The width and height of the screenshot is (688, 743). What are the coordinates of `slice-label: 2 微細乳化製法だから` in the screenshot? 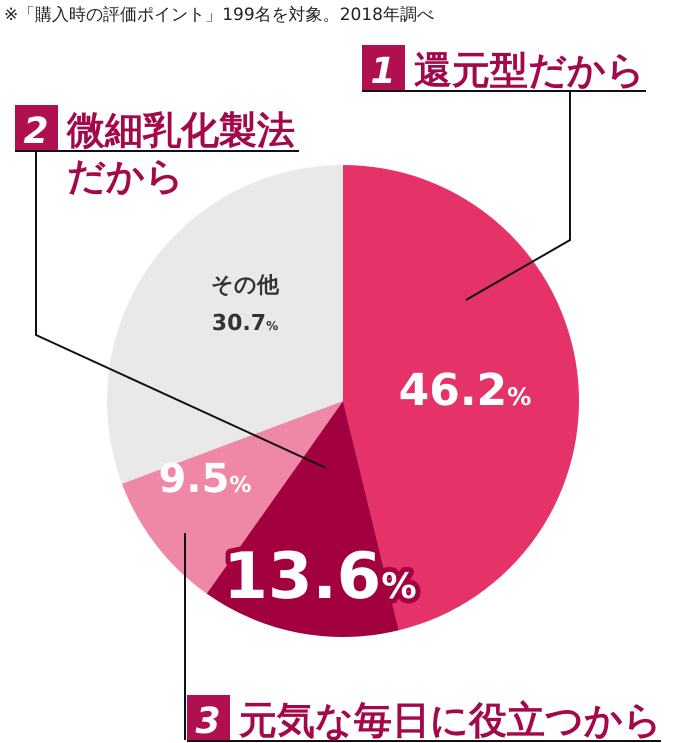 It's located at (159, 153).